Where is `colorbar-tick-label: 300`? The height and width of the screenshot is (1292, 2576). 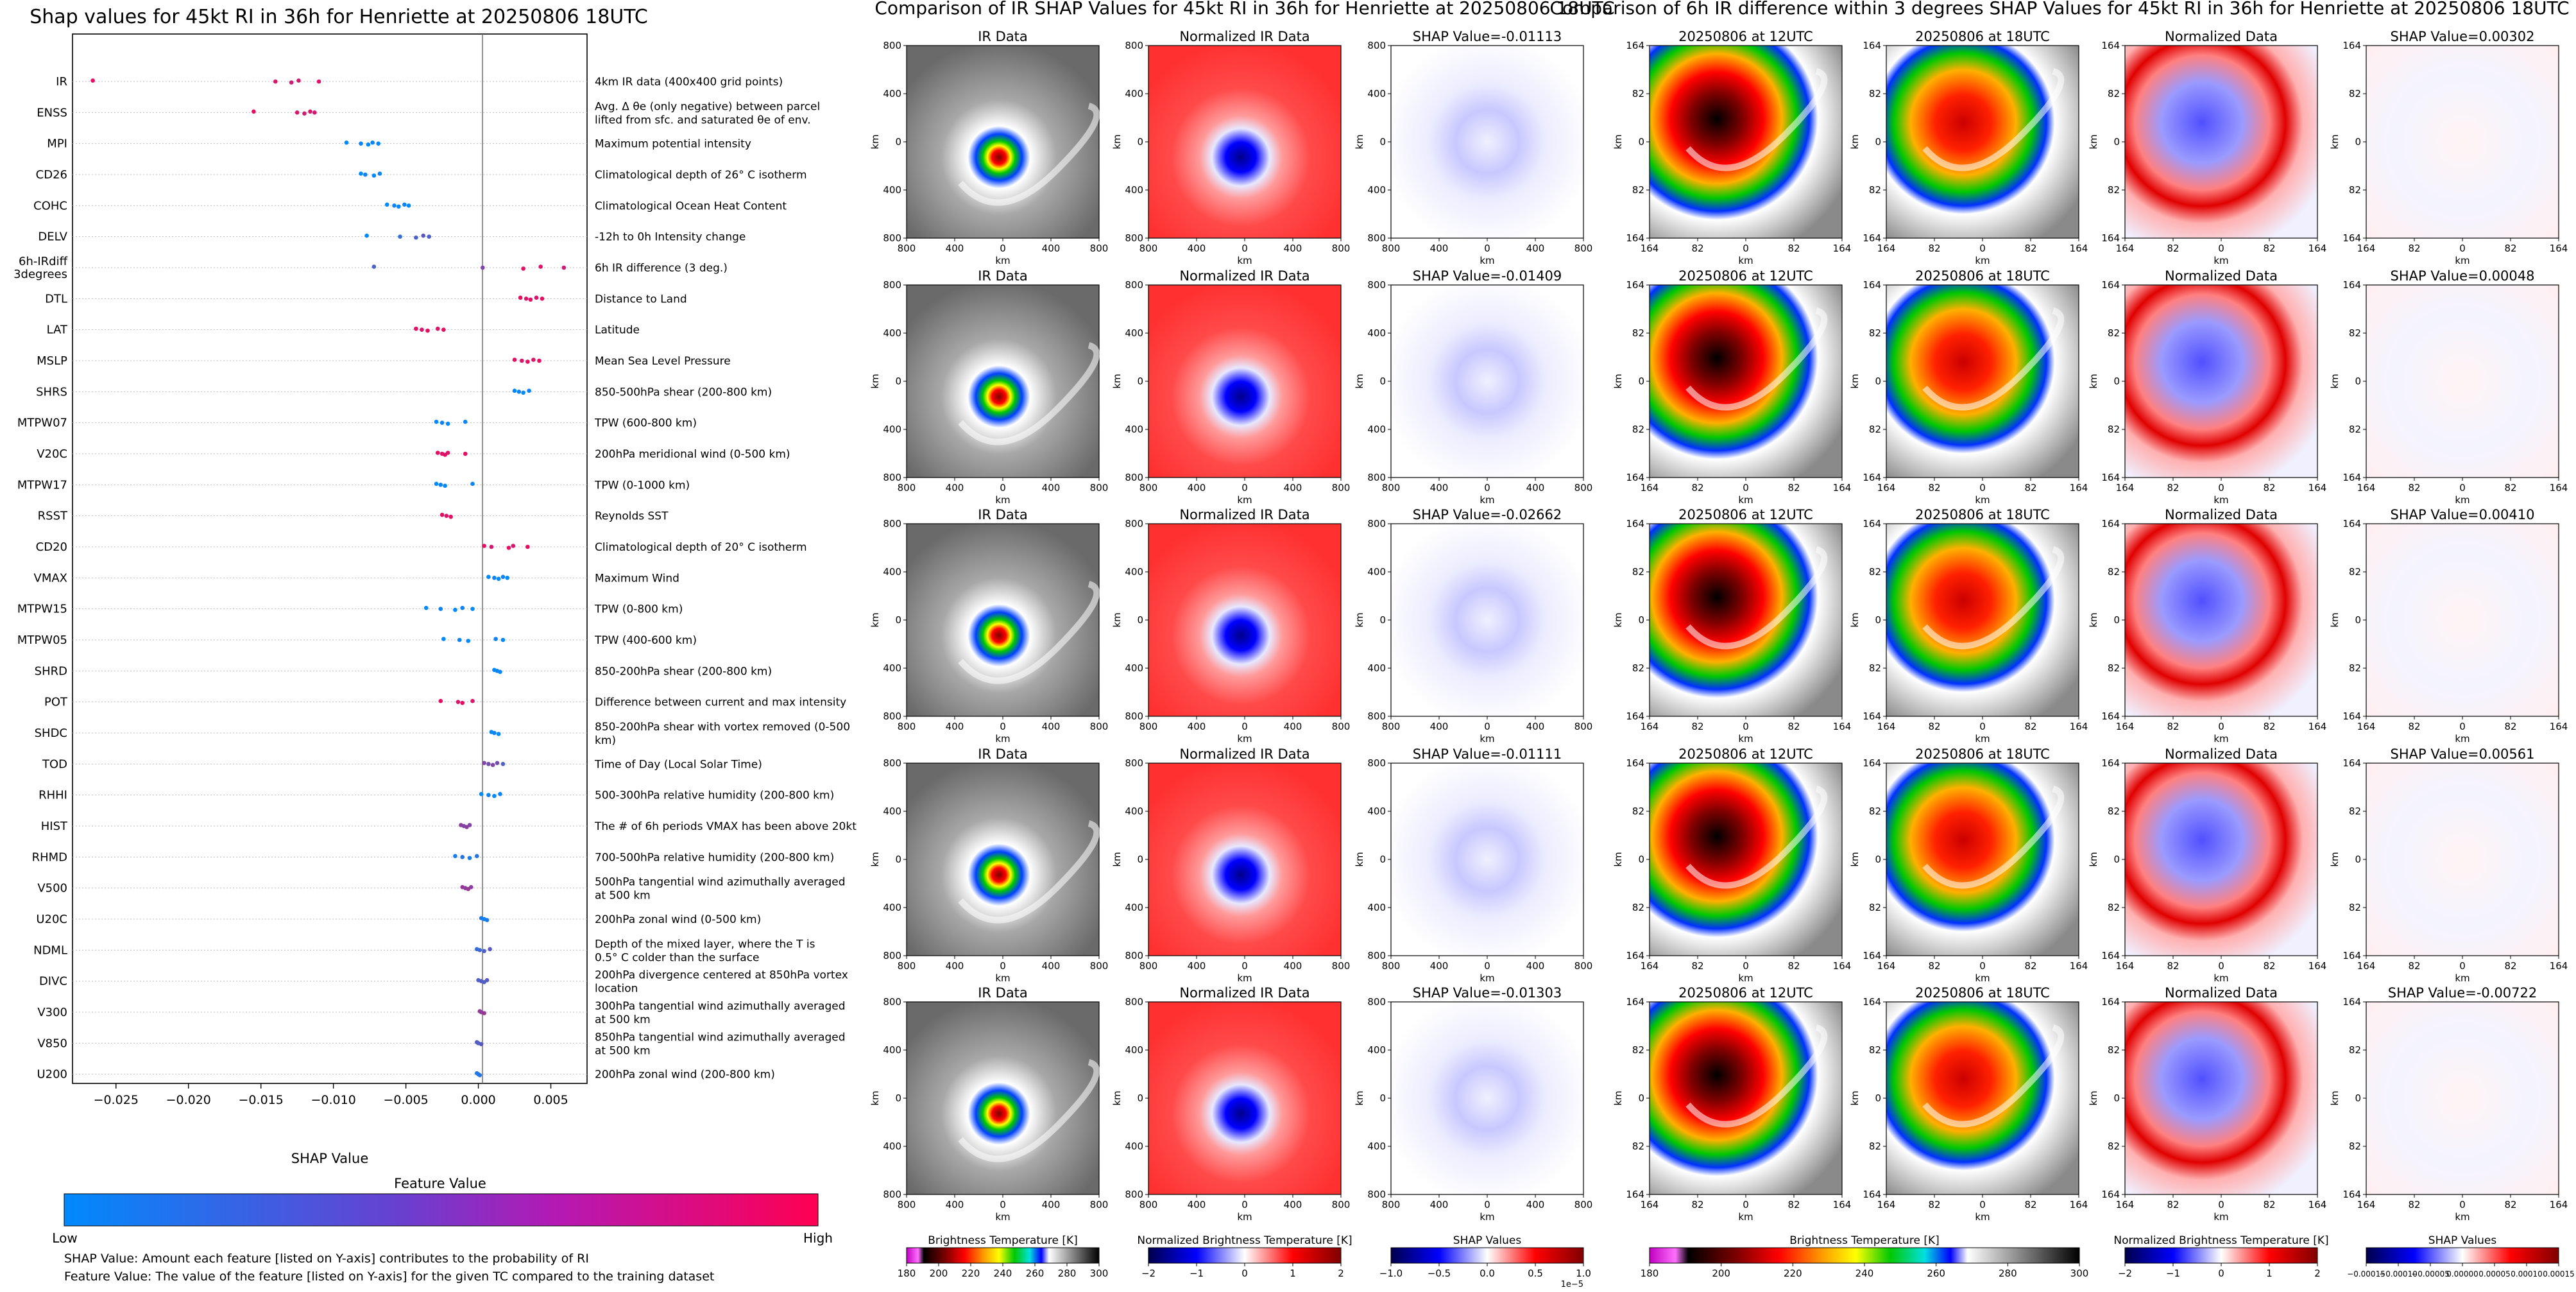
colorbar-tick-label: 300 is located at coordinates (2079, 1273).